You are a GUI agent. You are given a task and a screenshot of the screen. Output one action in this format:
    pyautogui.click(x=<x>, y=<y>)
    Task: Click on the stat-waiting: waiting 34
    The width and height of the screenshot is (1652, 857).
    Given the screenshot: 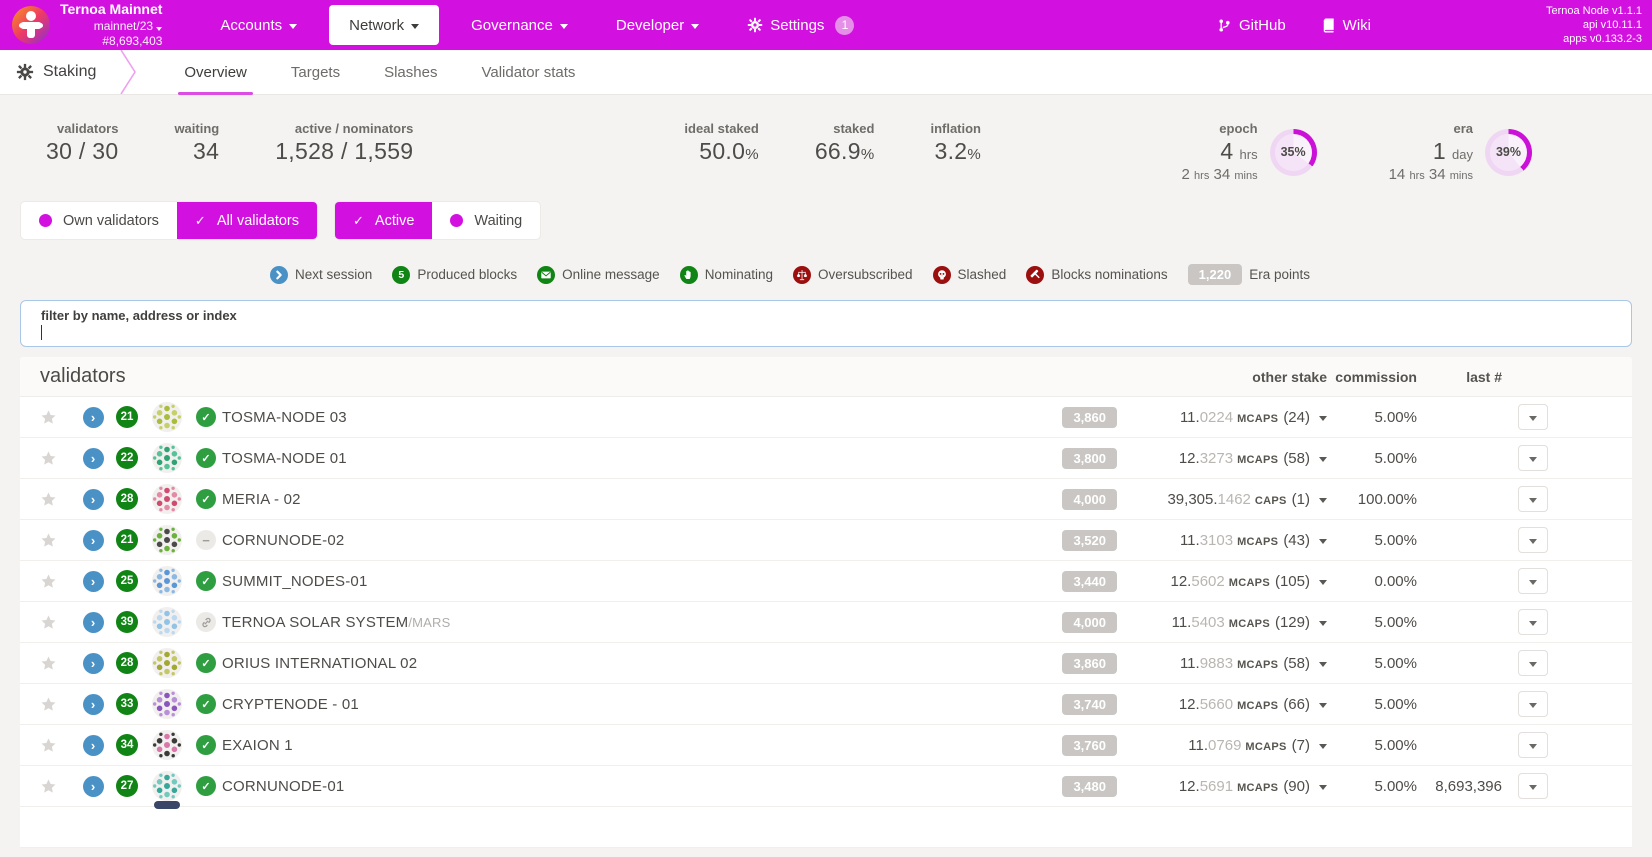 What is the action you would take?
    pyautogui.click(x=197, y=142)
    